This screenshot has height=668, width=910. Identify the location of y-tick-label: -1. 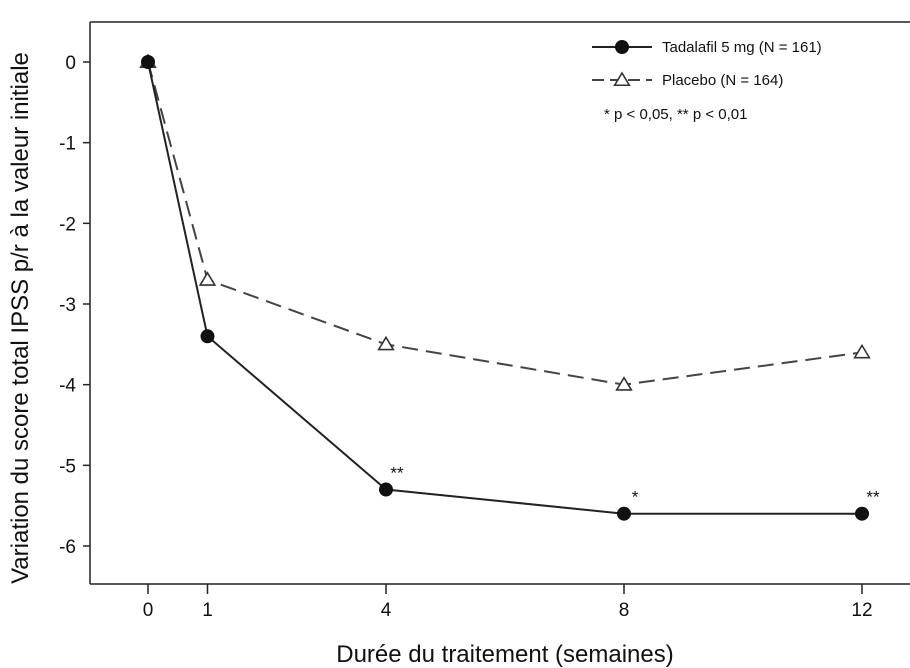
(67, 144).